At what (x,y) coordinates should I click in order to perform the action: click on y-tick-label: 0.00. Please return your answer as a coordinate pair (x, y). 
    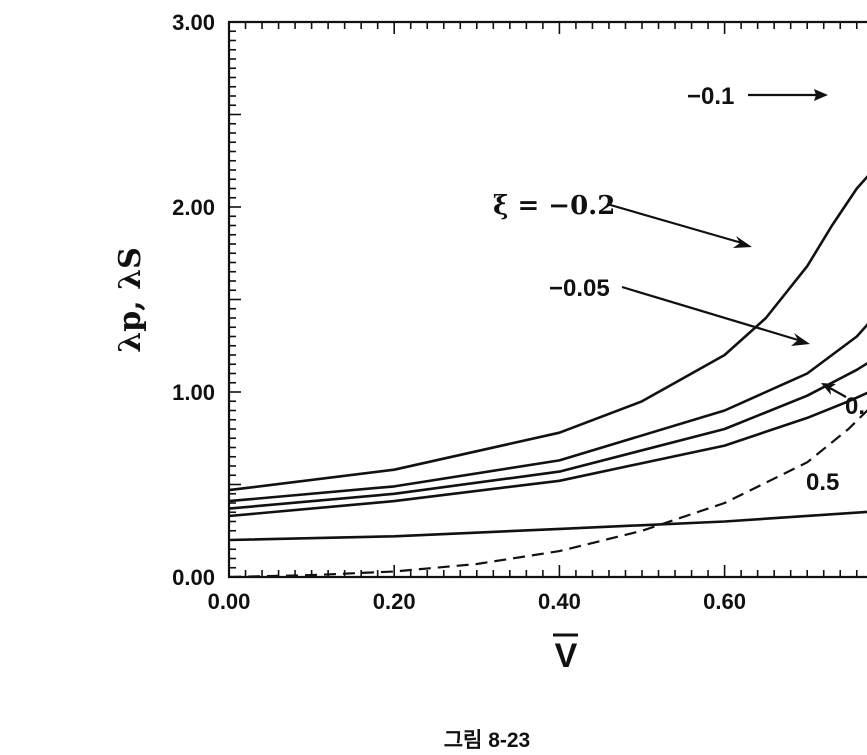
    Looking at the image, I should click on (193, 577).